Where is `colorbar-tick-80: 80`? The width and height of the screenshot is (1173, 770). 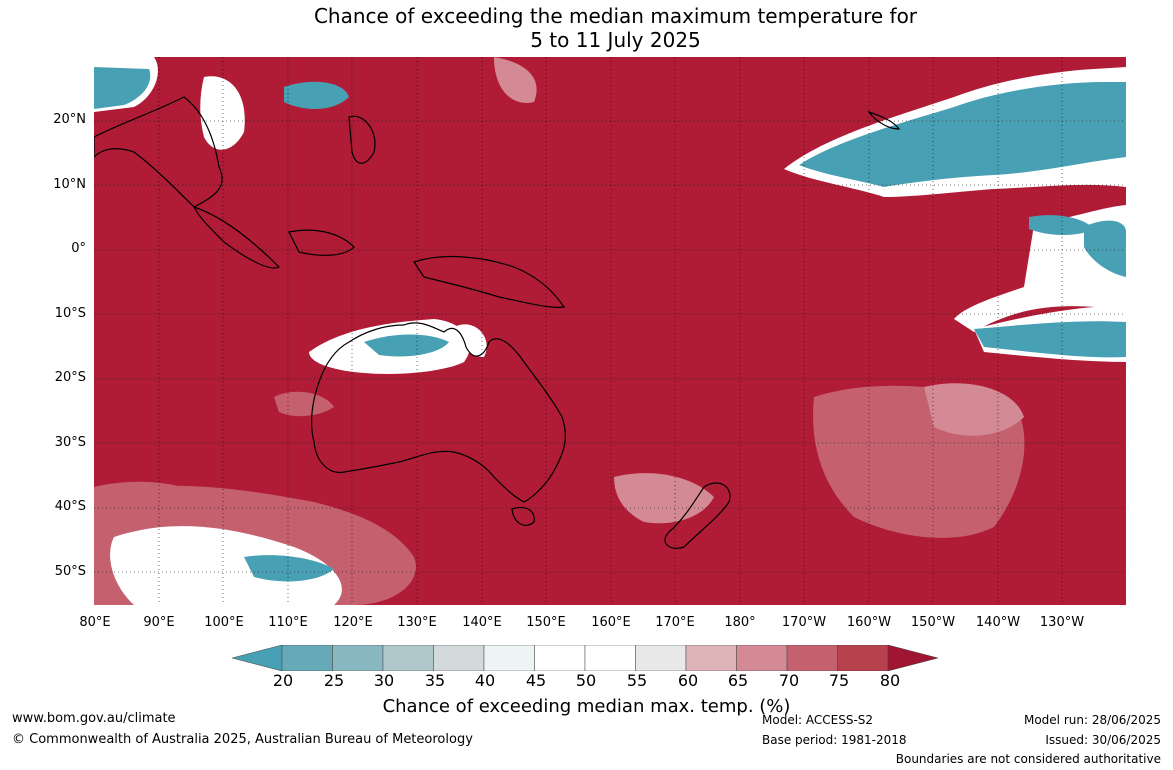 colorbar-tick-80: 80 is located at coordinates (890, 680).